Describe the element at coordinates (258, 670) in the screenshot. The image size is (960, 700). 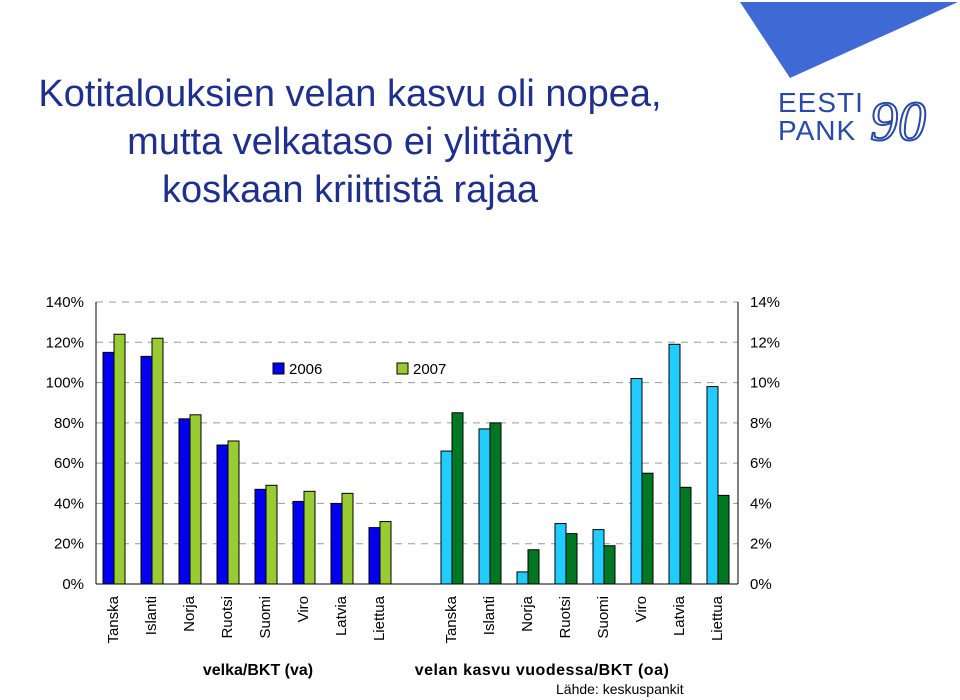
I see `group-label: velka/BKT (va)` at that location.